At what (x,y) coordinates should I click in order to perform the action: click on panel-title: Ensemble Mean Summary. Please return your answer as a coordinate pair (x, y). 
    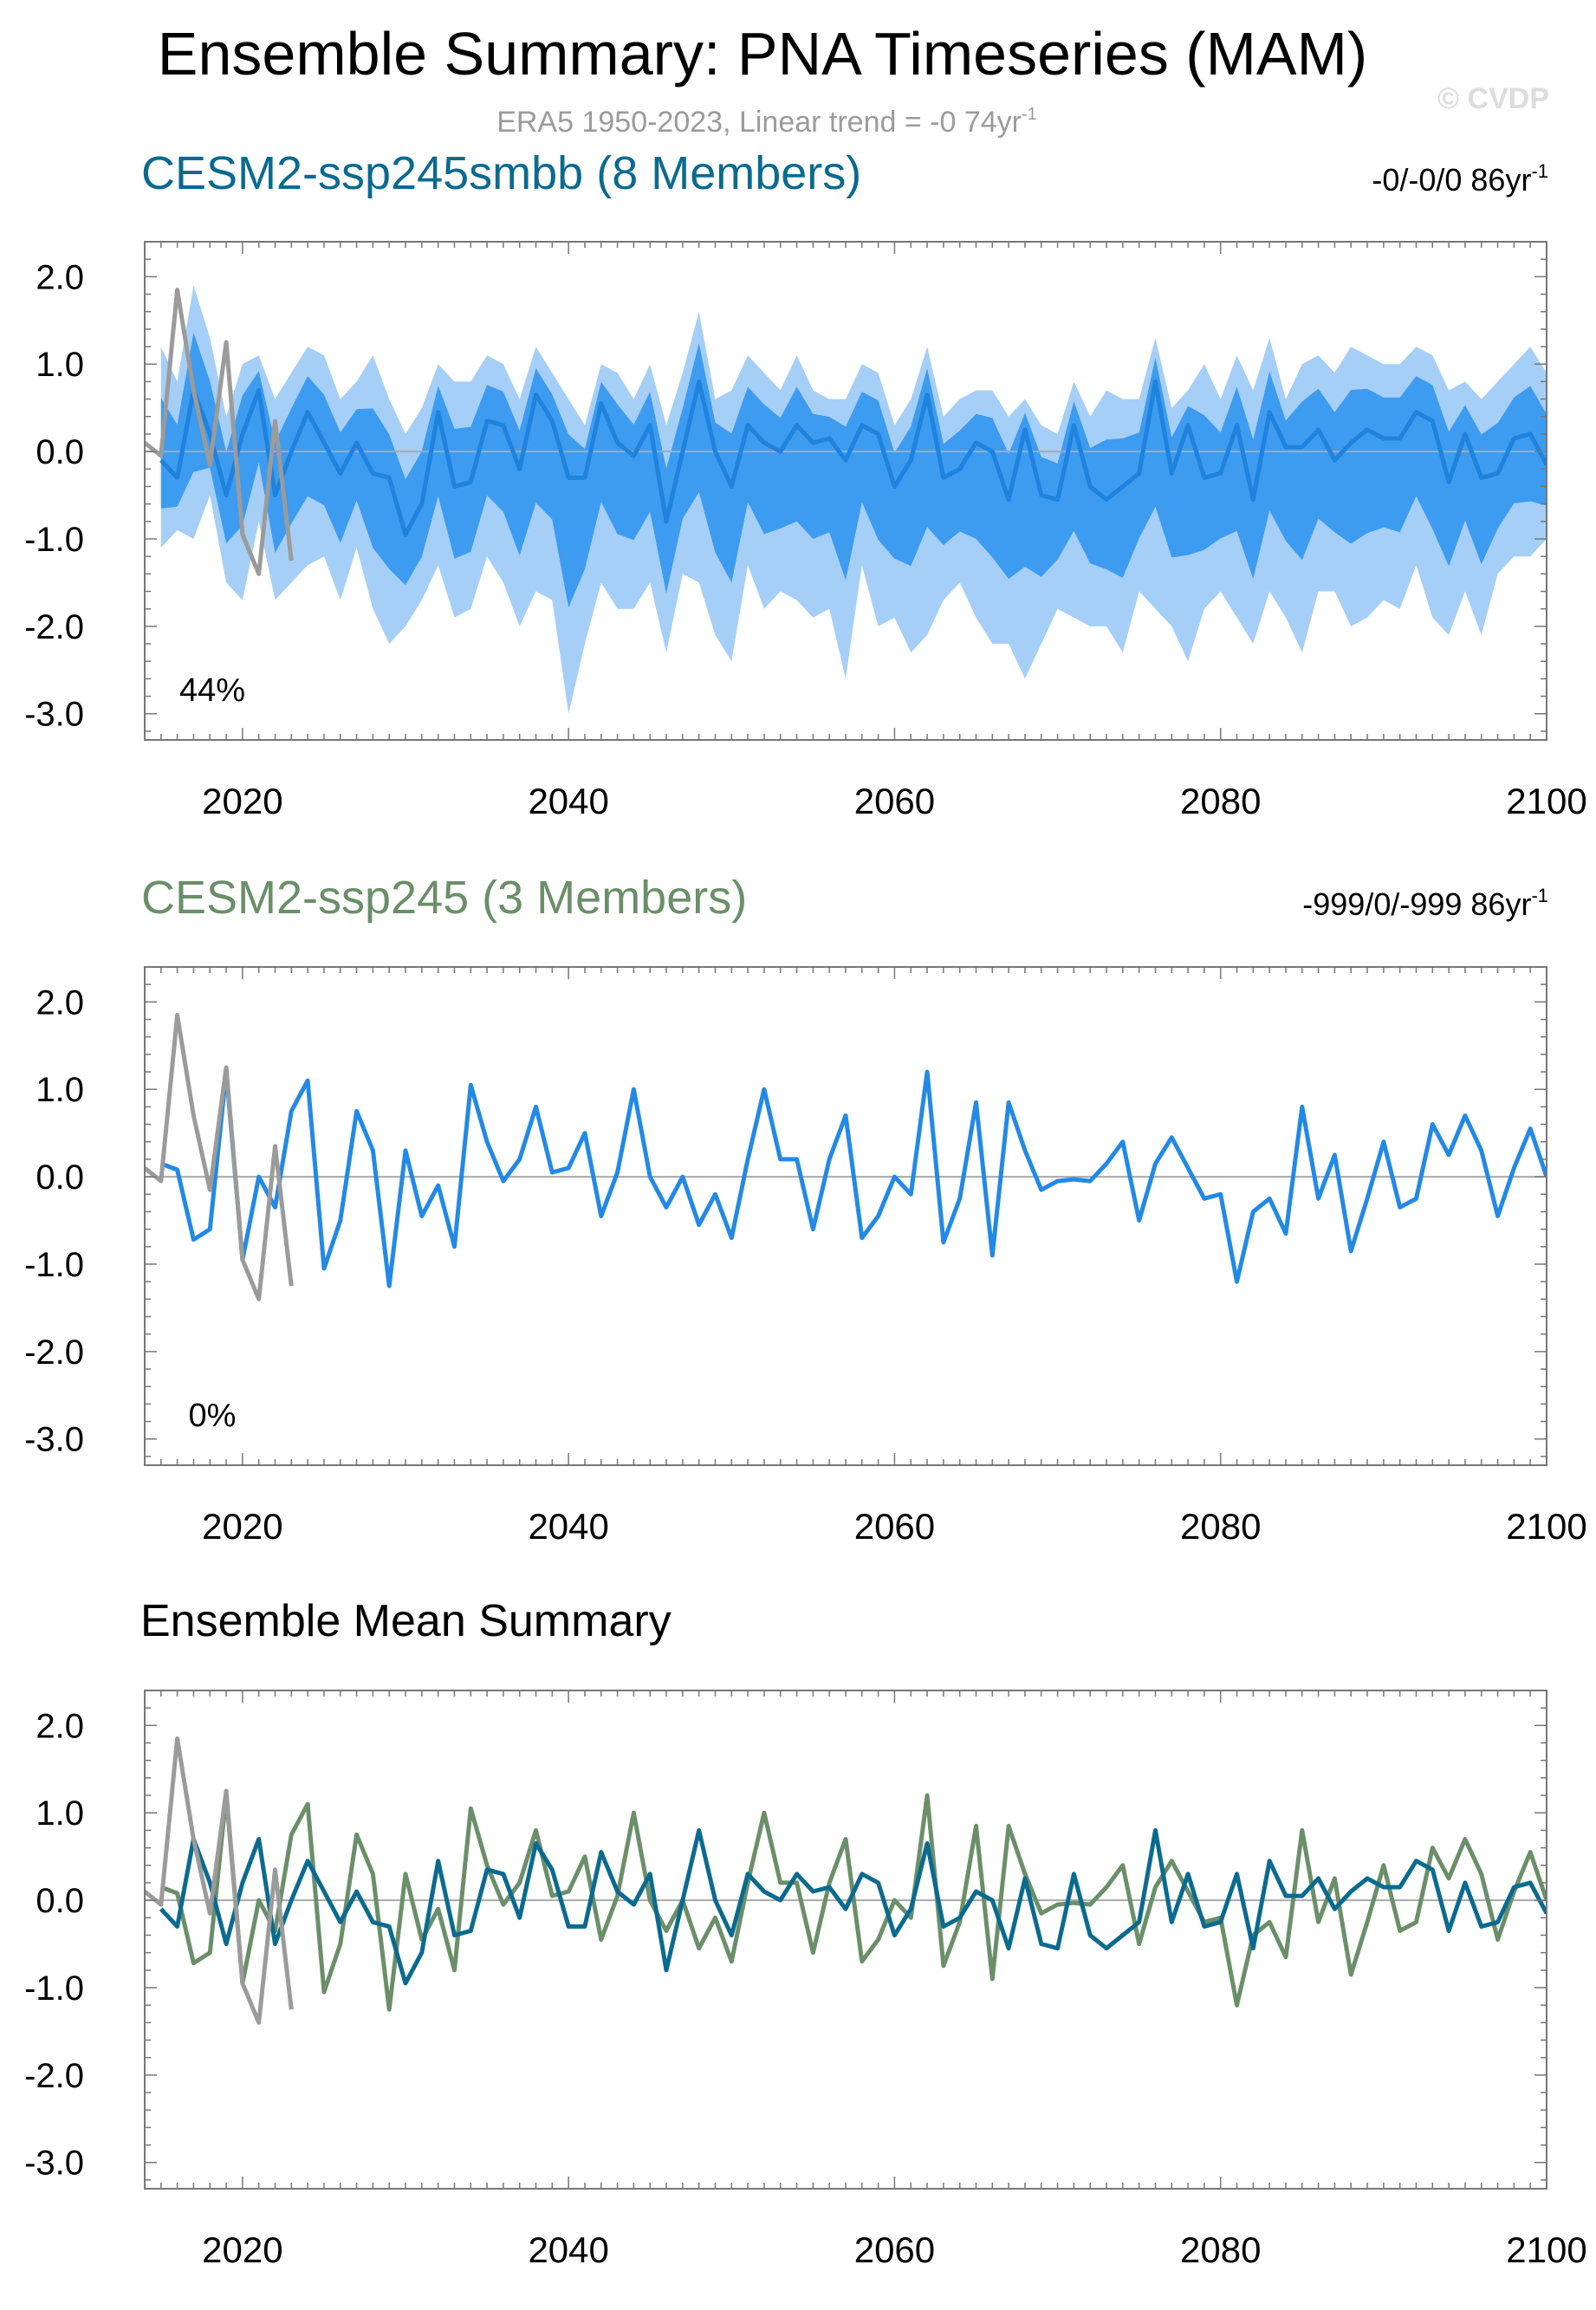
    Looking at the image, I should click on (405, 1621).